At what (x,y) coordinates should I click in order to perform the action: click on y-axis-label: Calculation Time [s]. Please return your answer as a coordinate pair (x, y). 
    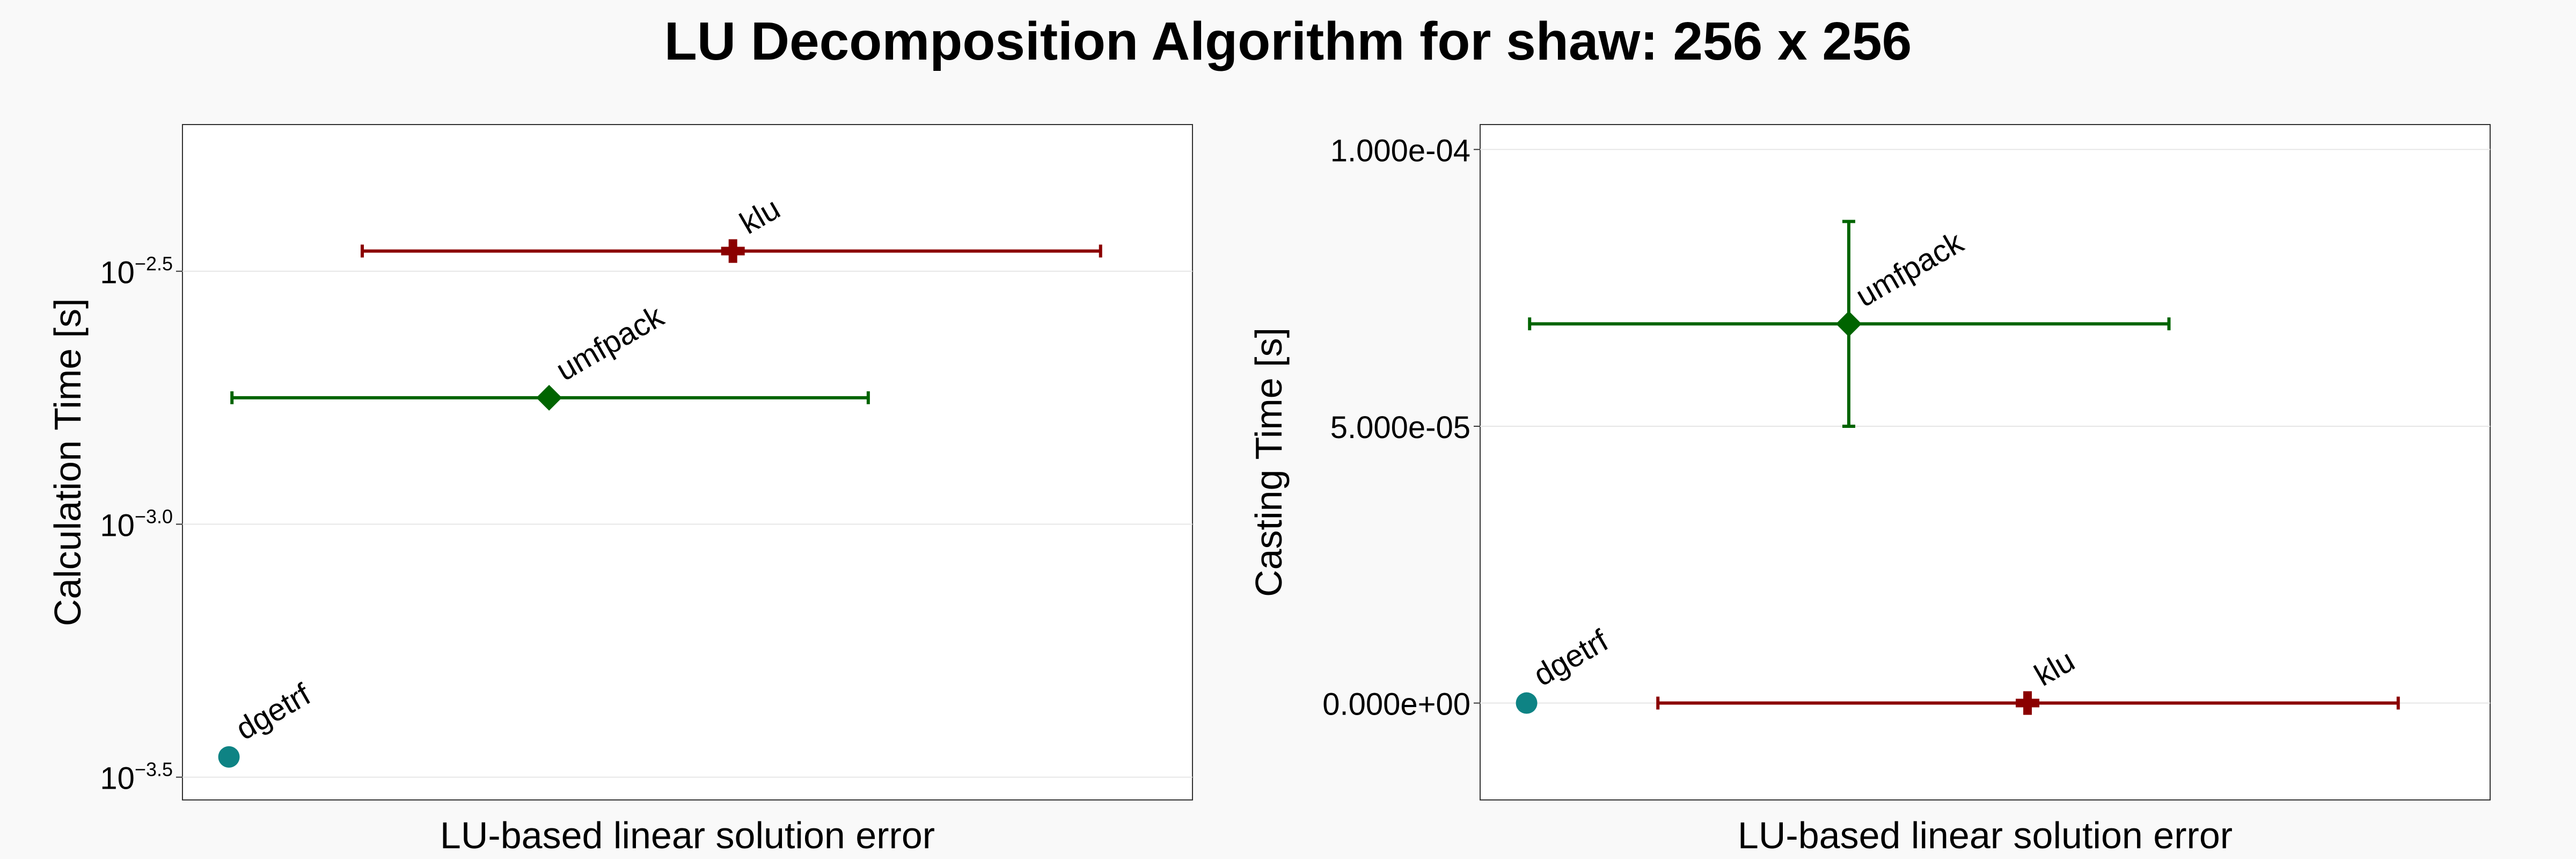
    Looking at the image, I should click on (68, 463).